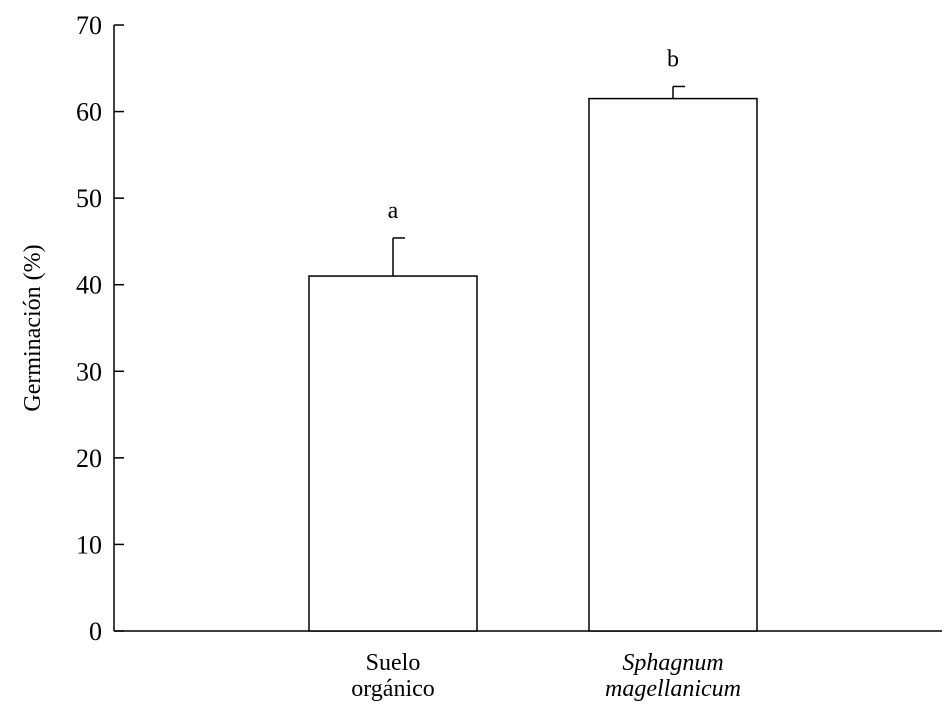 The image size is (944, 705). What do you see at coordinates (393, 211) in the screenshot?
I see `significance-label: a` at bounding box center [393, 211].